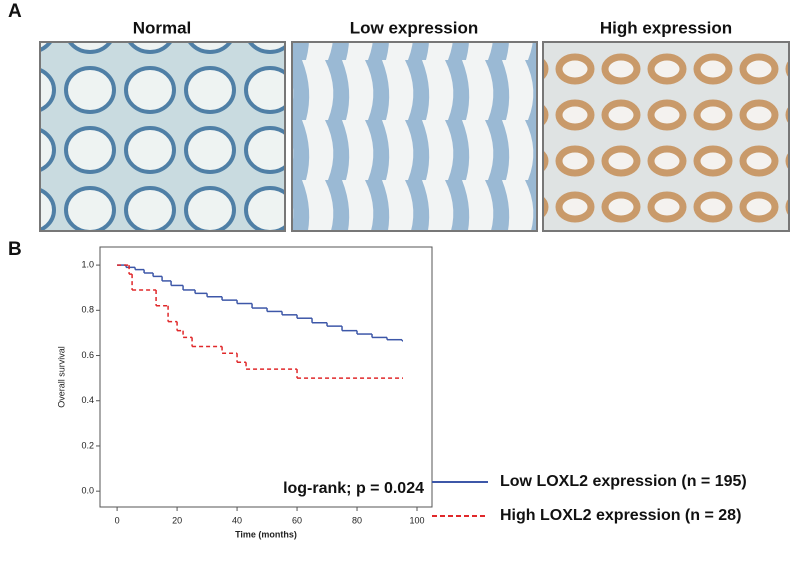 This screenshot has width=800, height=575. I want to click on y-tick-label: 1.0, so click(87, 264).